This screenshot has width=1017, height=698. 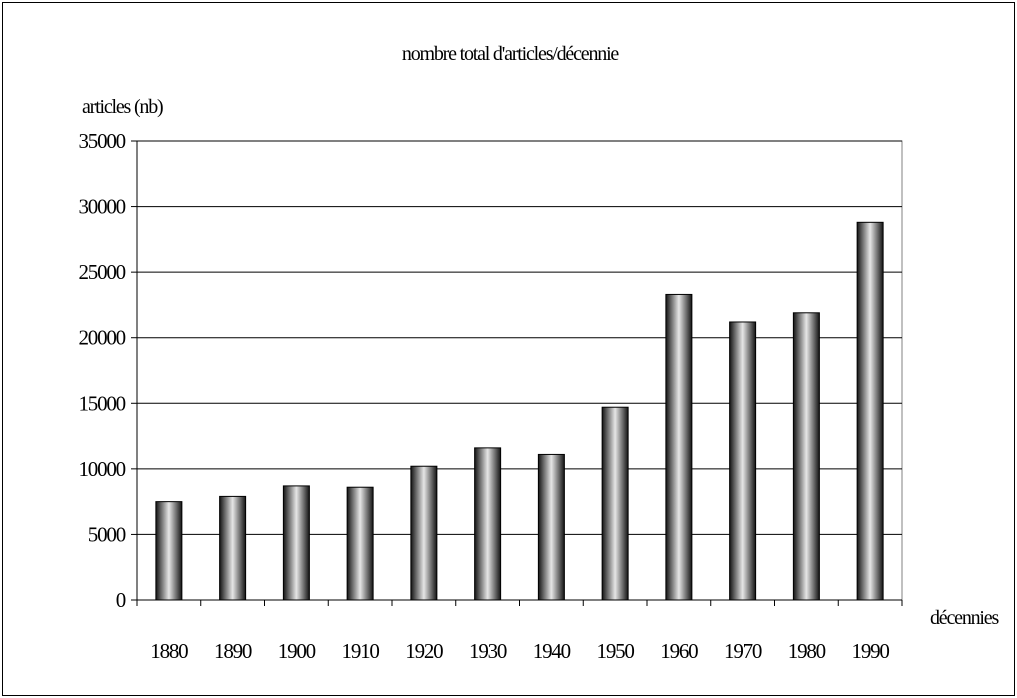 I want to click on x-tick-label: 1890, so click(x=233, y=651).